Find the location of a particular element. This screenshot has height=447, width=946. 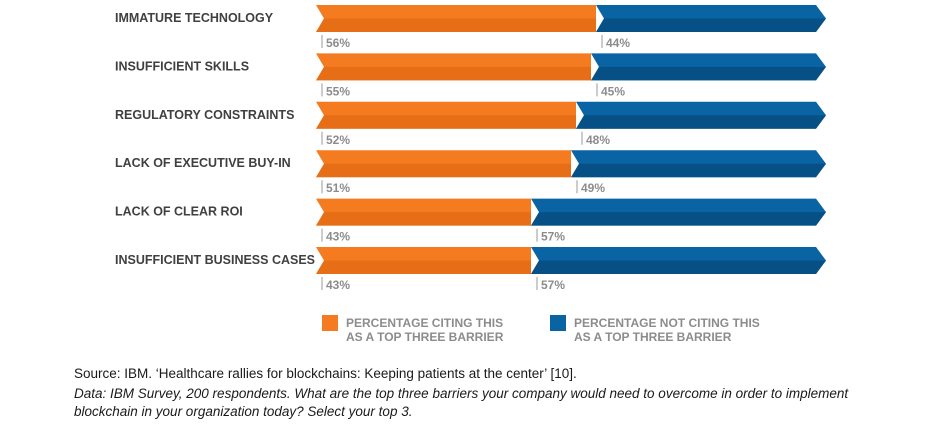

legend-label: PERCENTAGE CITING THIS is located at coordinates (424, 323).